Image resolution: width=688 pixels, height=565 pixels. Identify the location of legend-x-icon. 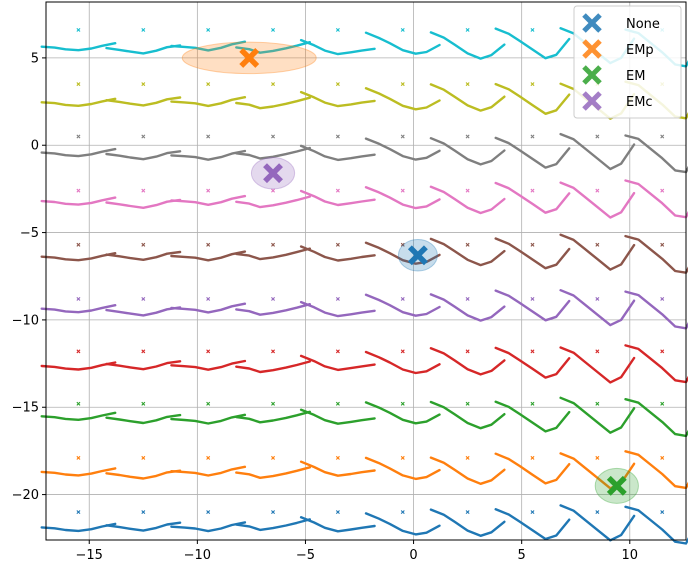
(592, 23).